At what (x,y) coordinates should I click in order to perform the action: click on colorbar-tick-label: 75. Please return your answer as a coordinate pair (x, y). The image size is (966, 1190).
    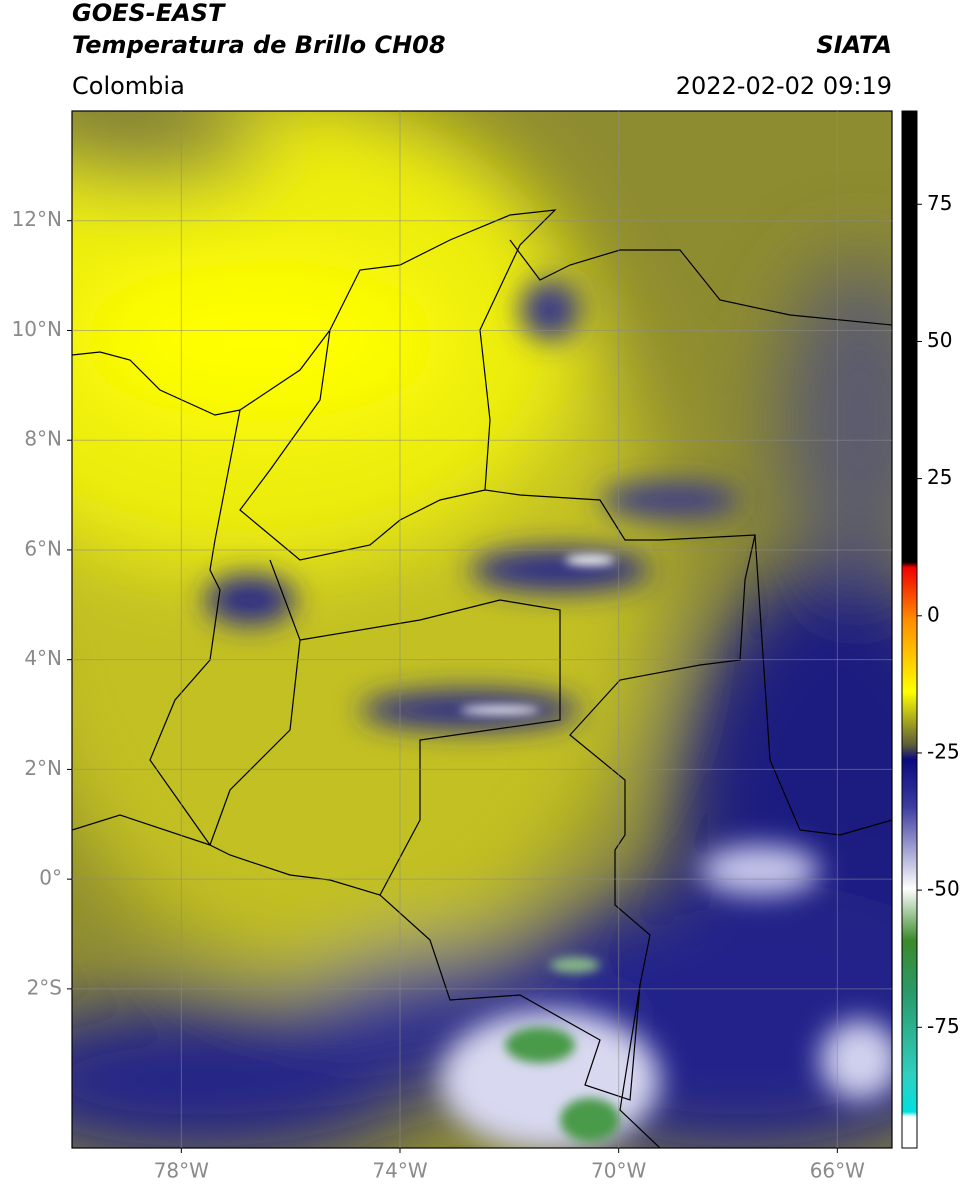
    Looking at the image, I should click on (939, 203).